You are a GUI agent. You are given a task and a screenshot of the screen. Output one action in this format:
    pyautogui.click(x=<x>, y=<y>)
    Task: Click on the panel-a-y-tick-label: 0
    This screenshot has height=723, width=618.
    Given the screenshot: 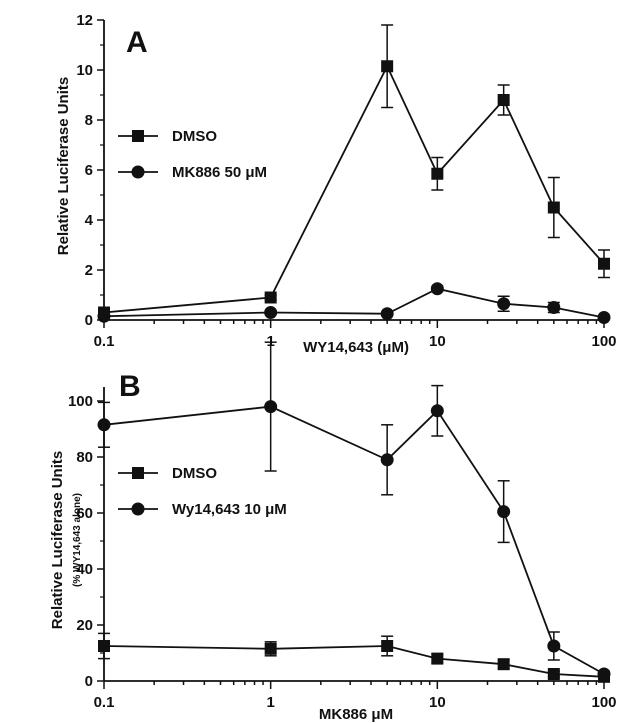 What is the action you would take?
    pyautogui.click(x=89, y=320)
    